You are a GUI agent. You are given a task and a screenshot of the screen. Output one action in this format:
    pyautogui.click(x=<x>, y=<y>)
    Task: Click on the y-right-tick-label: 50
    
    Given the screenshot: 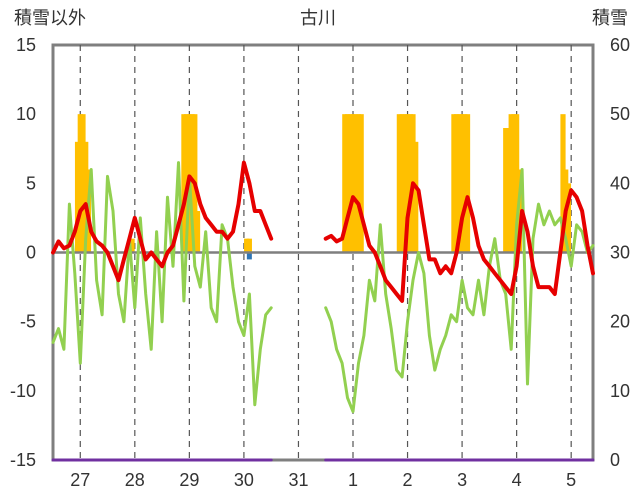 What is the action you would take?
    pyautogui.click(x=620, y=114)
    